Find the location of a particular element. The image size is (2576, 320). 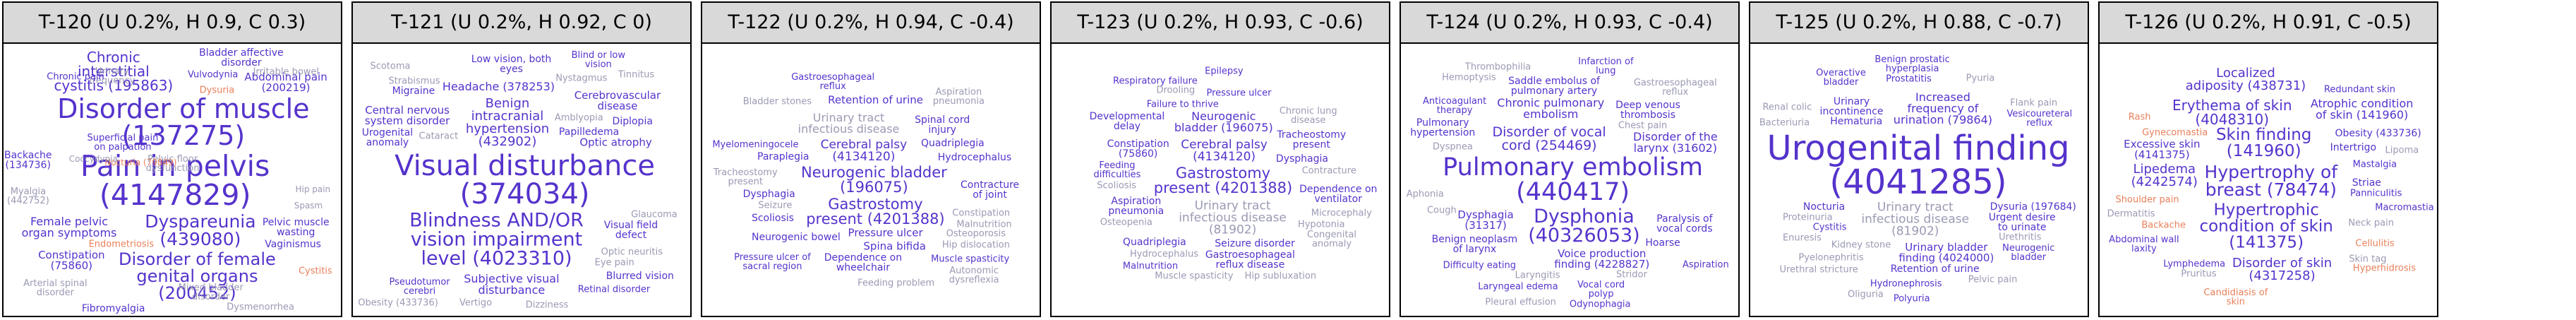

cloud-term: Central nervous system disorder is located at coordinates (407, 115).